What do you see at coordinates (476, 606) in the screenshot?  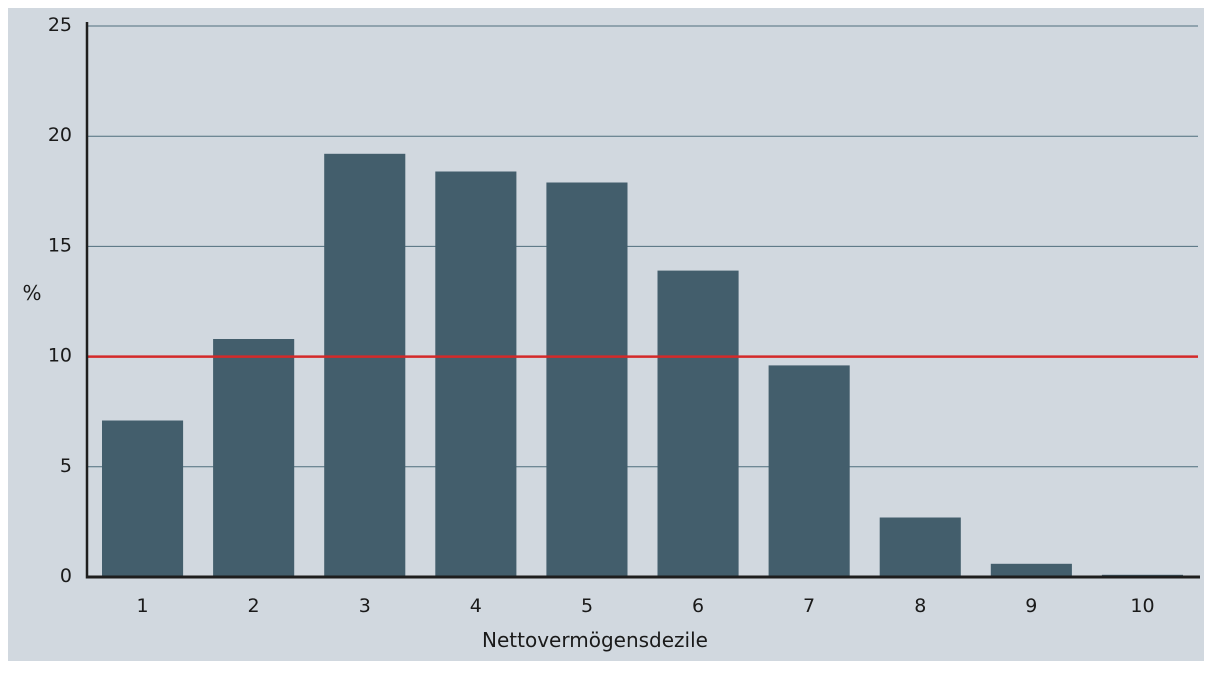 I see `x-tick-label: 4` at bounding box center [476, 606].